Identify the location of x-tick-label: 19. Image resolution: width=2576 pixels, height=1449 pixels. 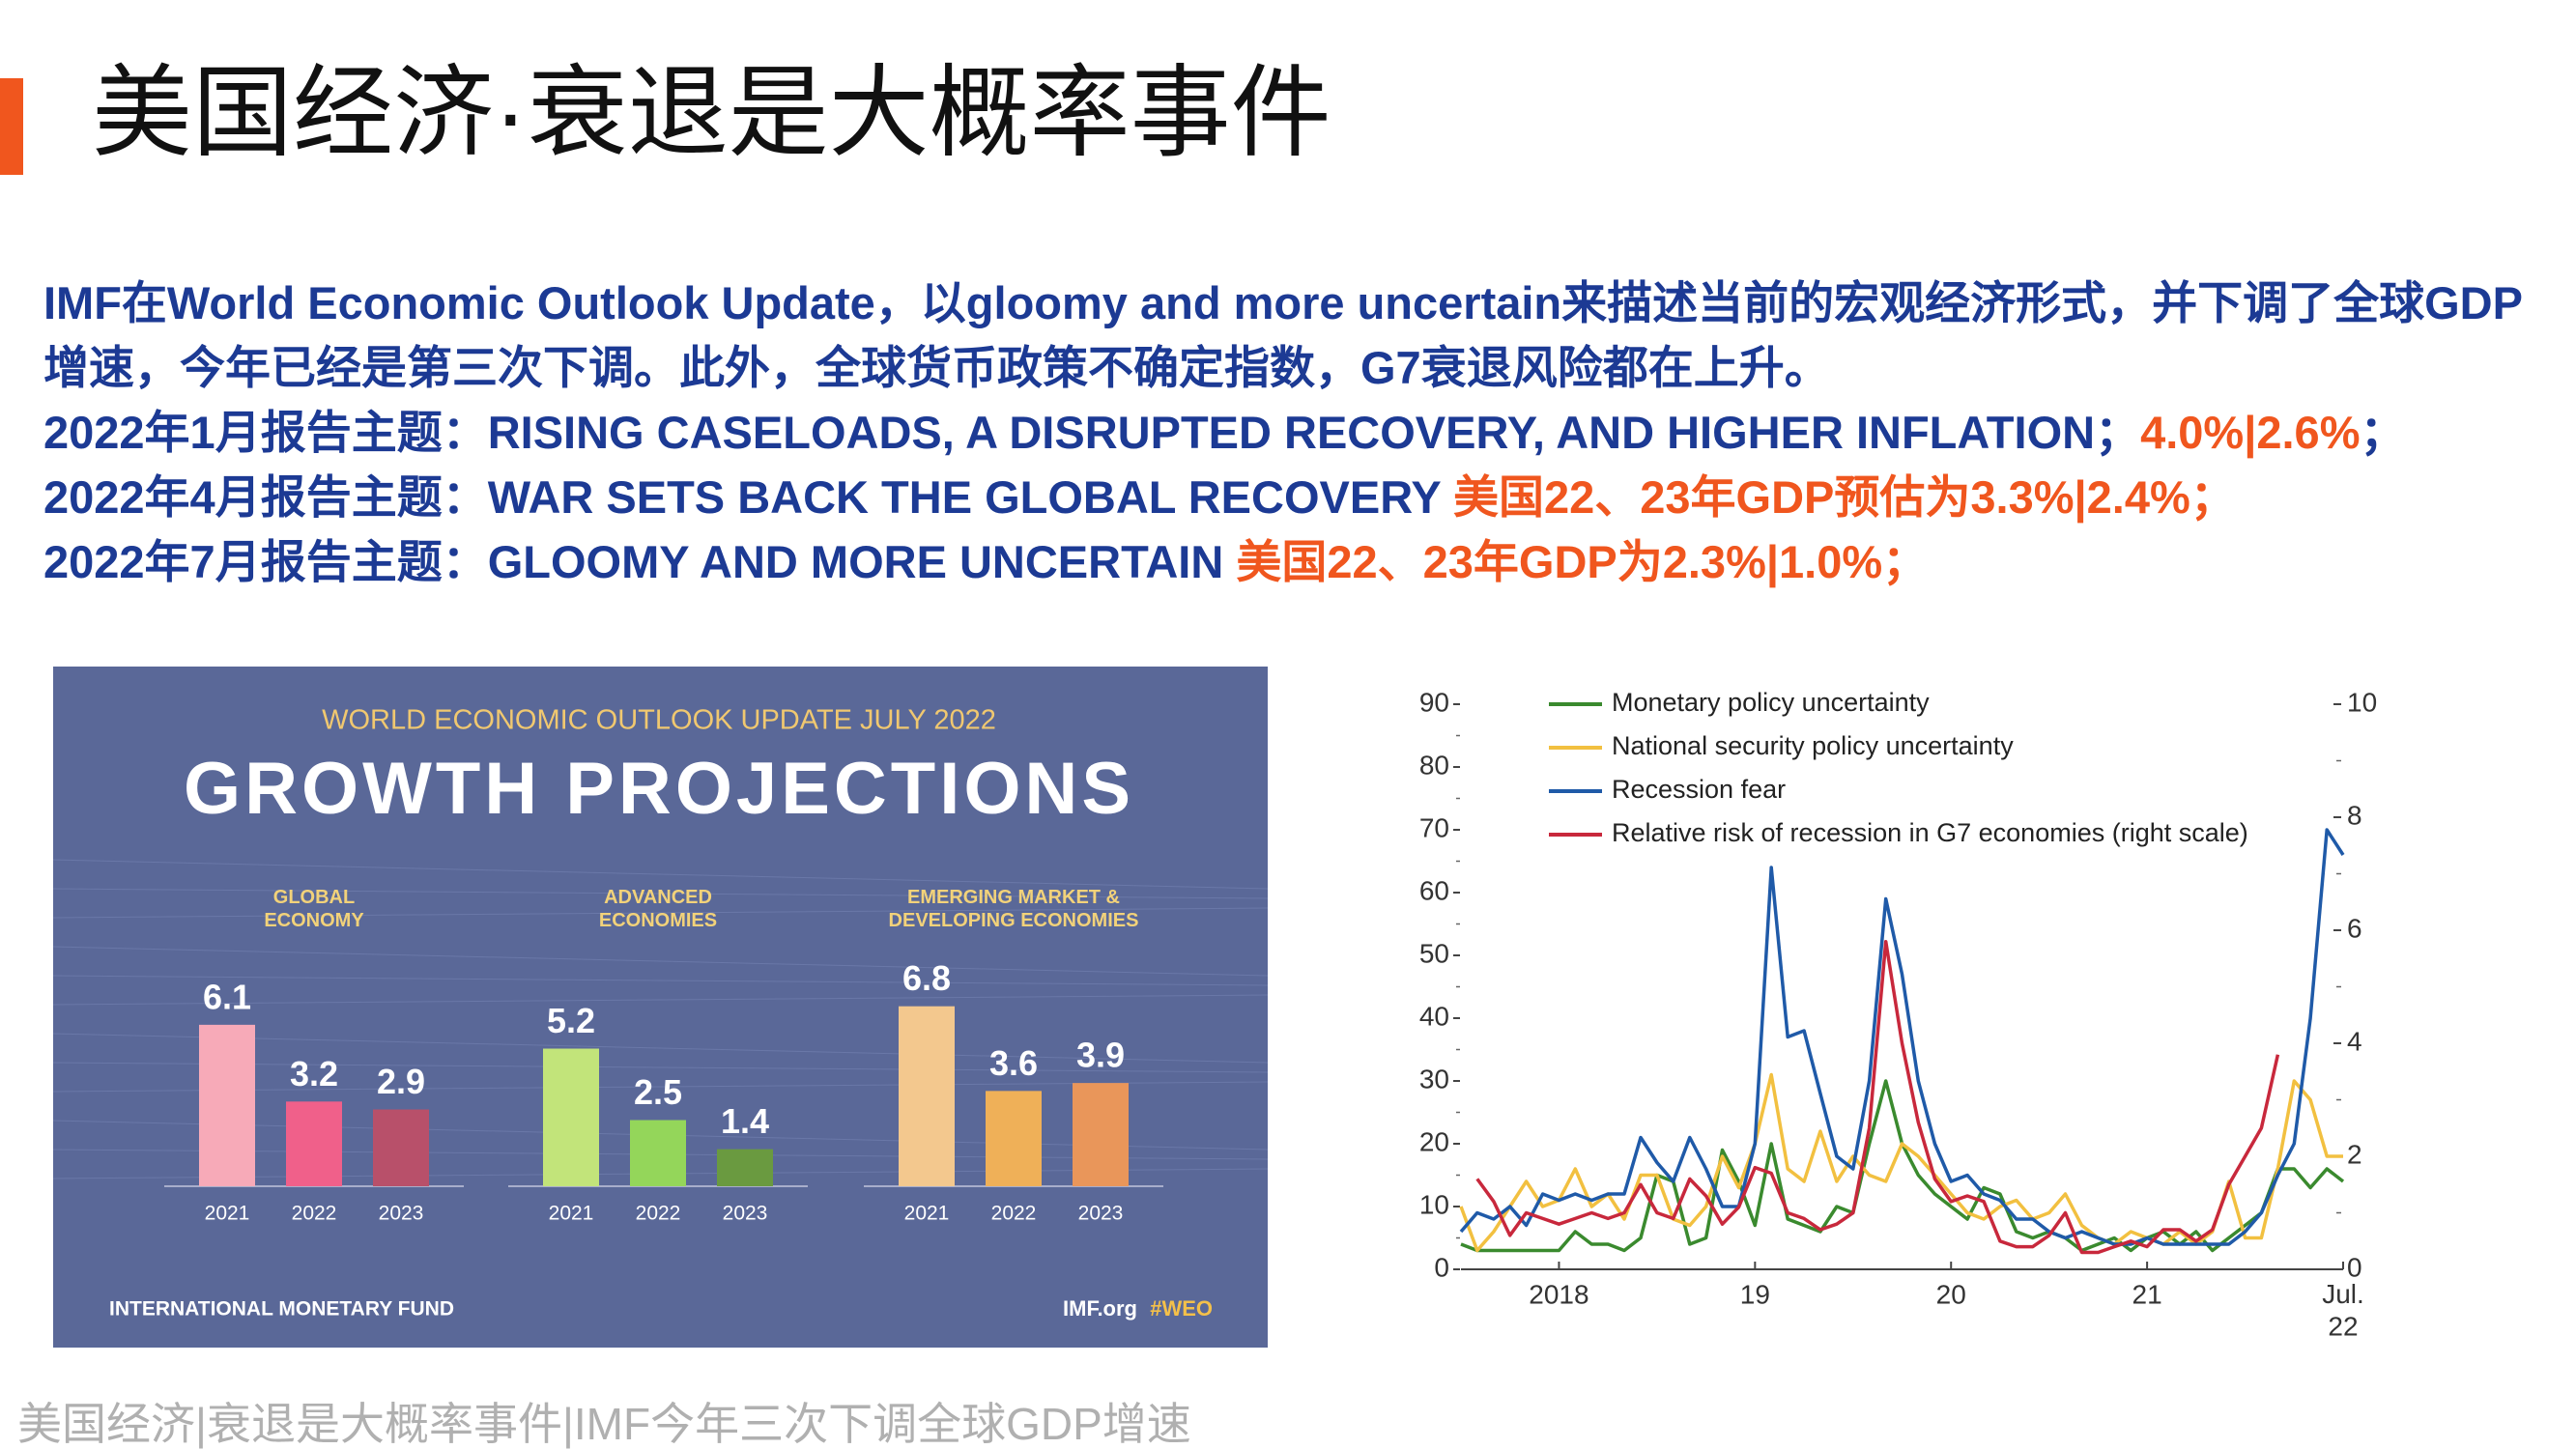
(1755, 1294).